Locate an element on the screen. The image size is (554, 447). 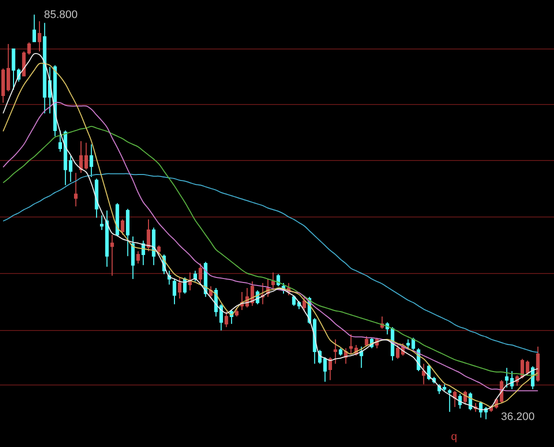
annotation: 36.200 is located at coordinates (518, 417).